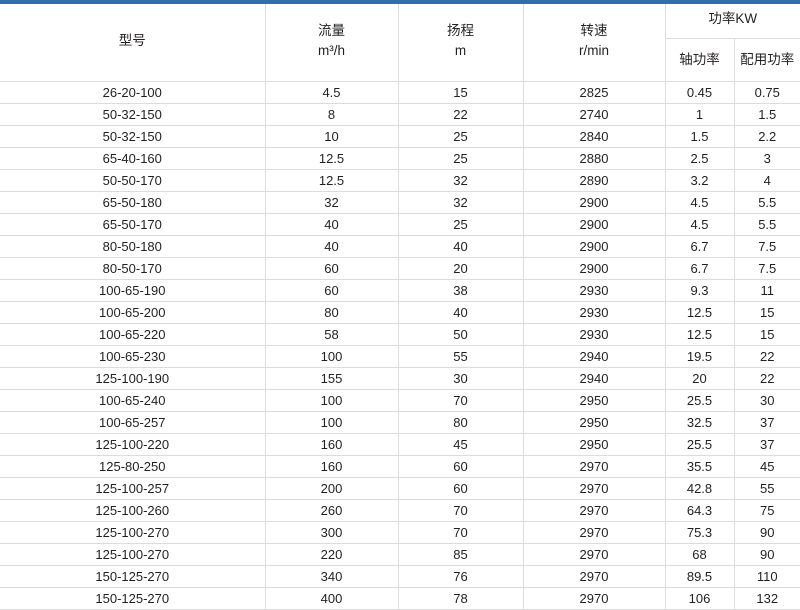  What do you see at coordinates (331, 92) in the screenshot?
I see `cell-flow: 4.5` at bounding box center [331, 92].